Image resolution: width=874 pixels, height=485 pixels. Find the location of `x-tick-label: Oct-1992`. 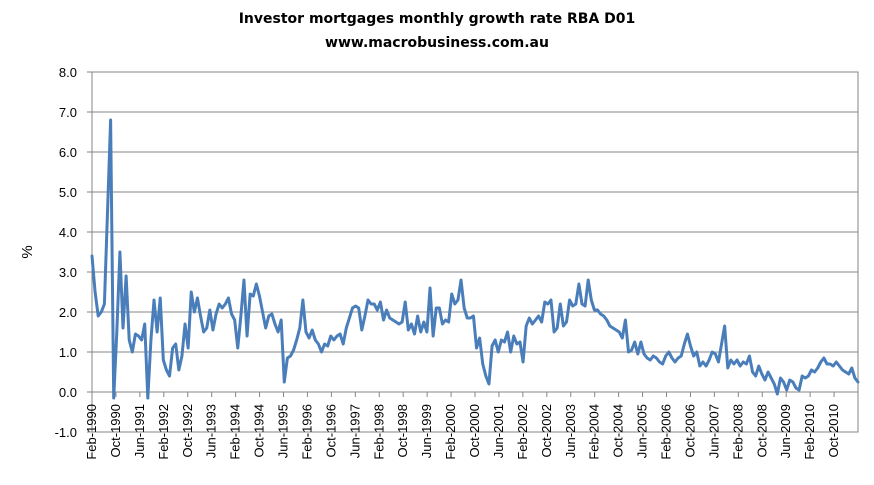

x-tick-label: Oct-1992 is located at coordinates (187, 430).